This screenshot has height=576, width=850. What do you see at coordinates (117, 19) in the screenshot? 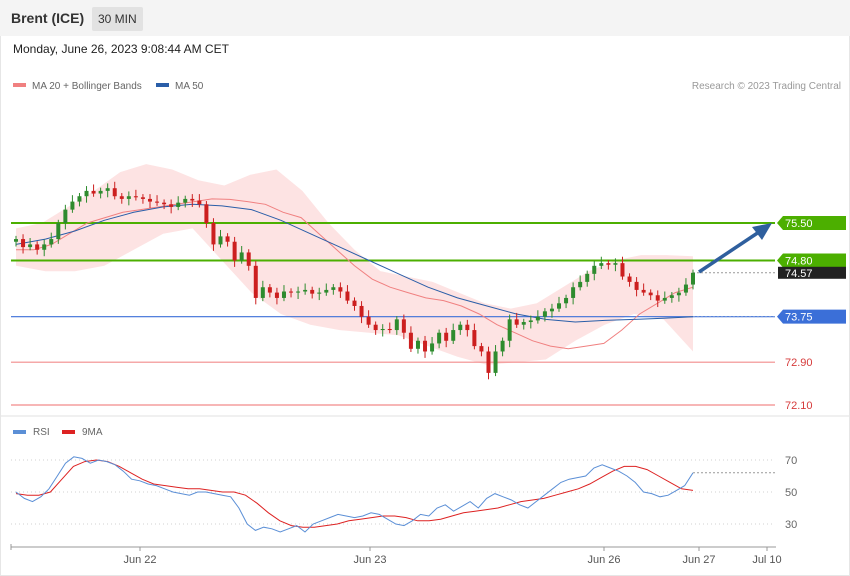
I see `timeframe-badge: 30 MIN` at bounding box center [117, 19].